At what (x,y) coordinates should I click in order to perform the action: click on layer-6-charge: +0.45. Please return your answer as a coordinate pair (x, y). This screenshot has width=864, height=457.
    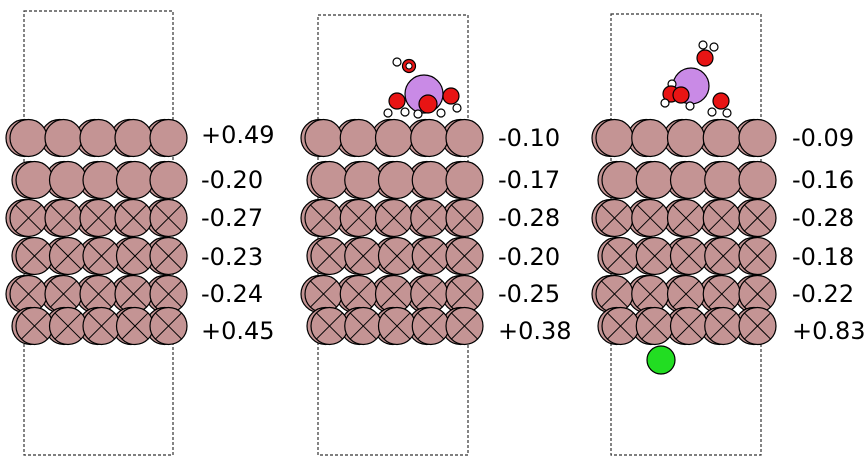
    Looking at the image, I should click on (238, 331).